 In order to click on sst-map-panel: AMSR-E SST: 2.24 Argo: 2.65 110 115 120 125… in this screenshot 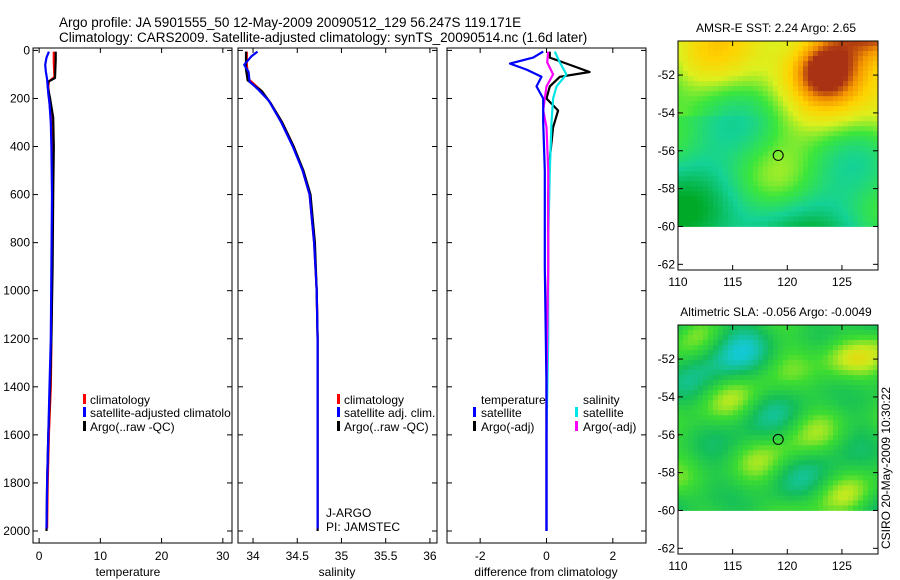, I will do `click(768, 155)`.